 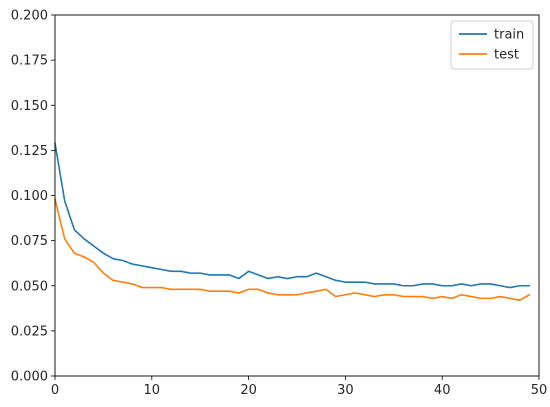 I want to click on y-tick-label: 0.050, so click(x=29, y=286).